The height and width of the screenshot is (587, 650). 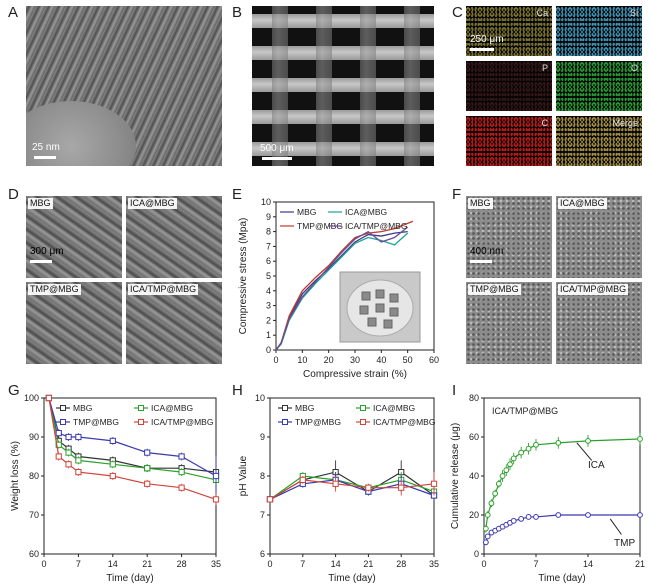 I want to click on panel-letter-h: H, so click(x=237, y=390).